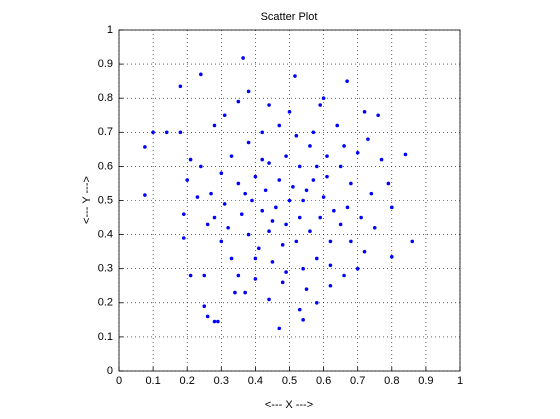 The width and height of the screenshot is (560, 419). I want to click on x-tick-label: 0.4, so click(255, 381).